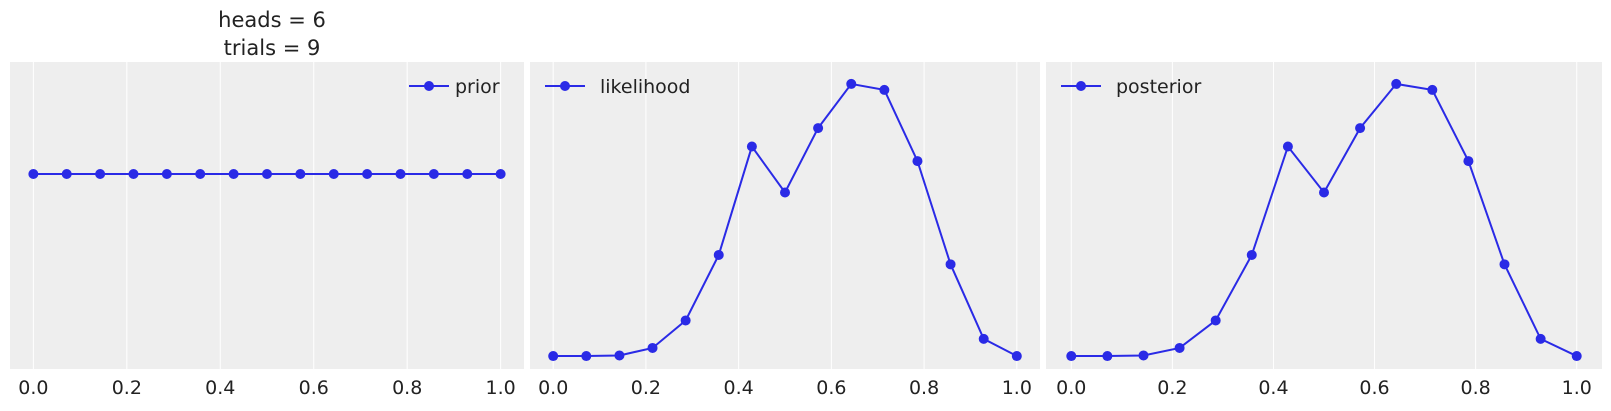  I want to click on legend-label: prior, so click(477, 87).